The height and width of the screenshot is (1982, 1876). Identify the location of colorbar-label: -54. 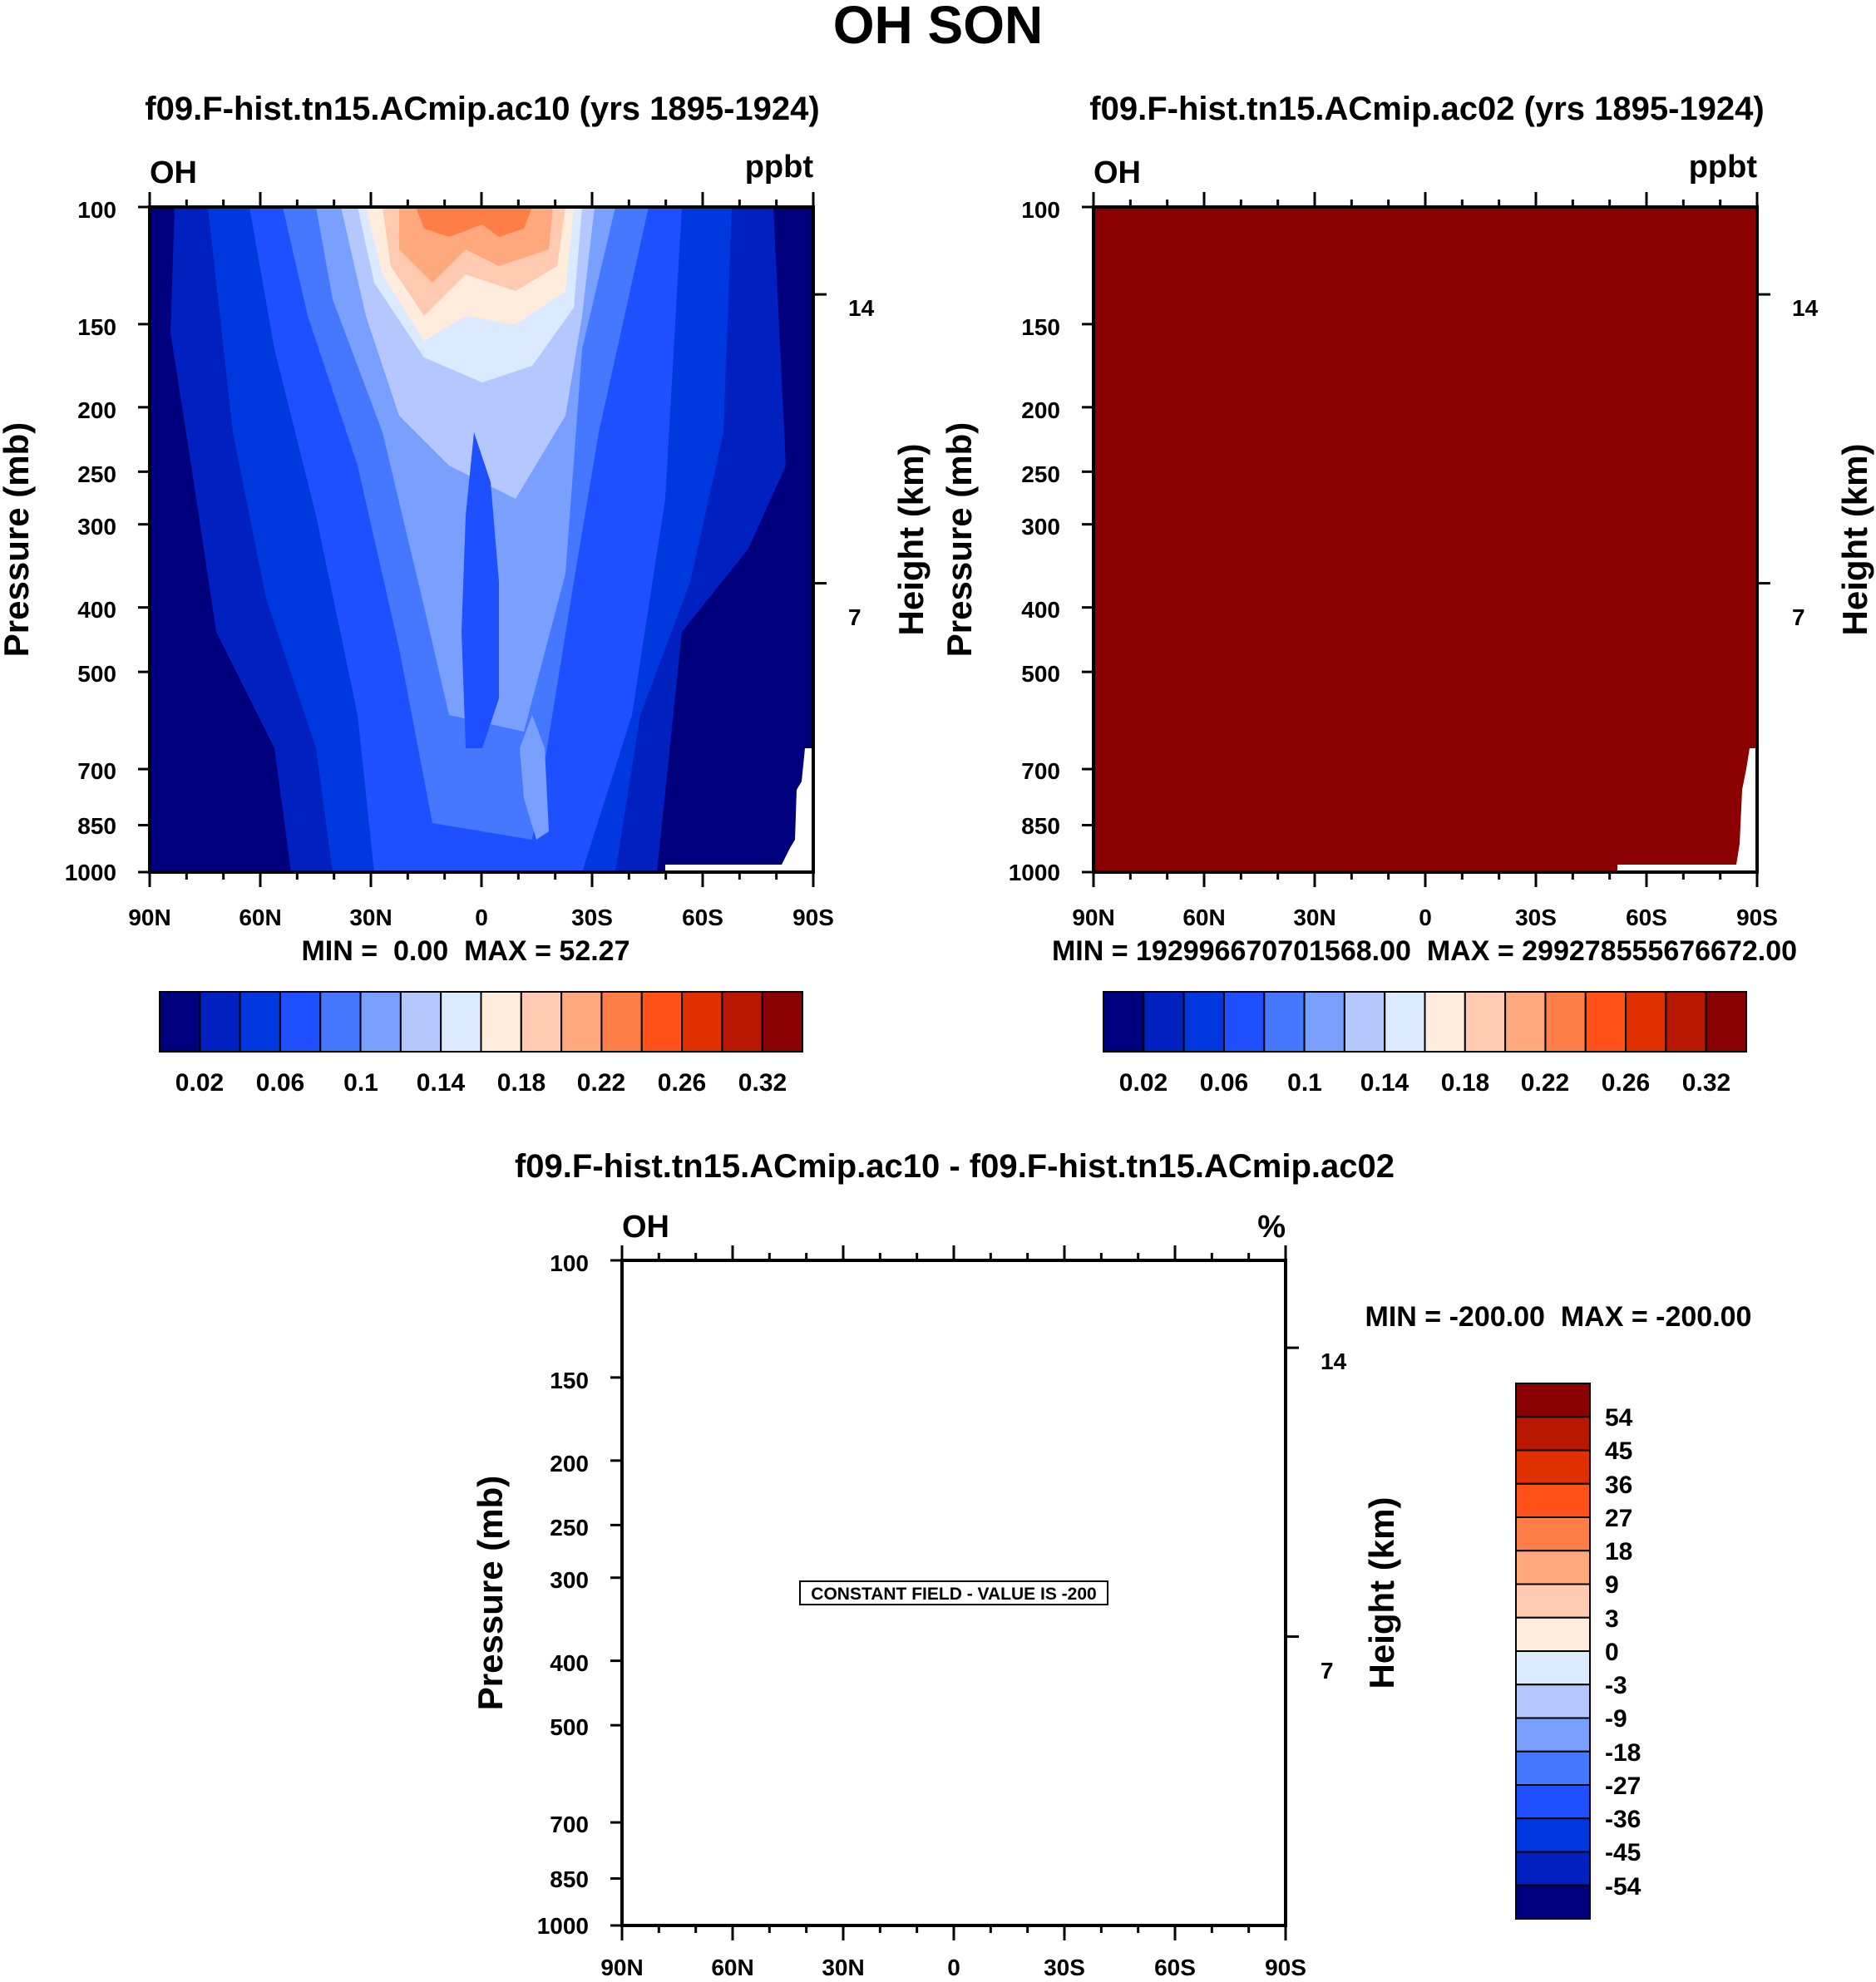
(1623, 1887).